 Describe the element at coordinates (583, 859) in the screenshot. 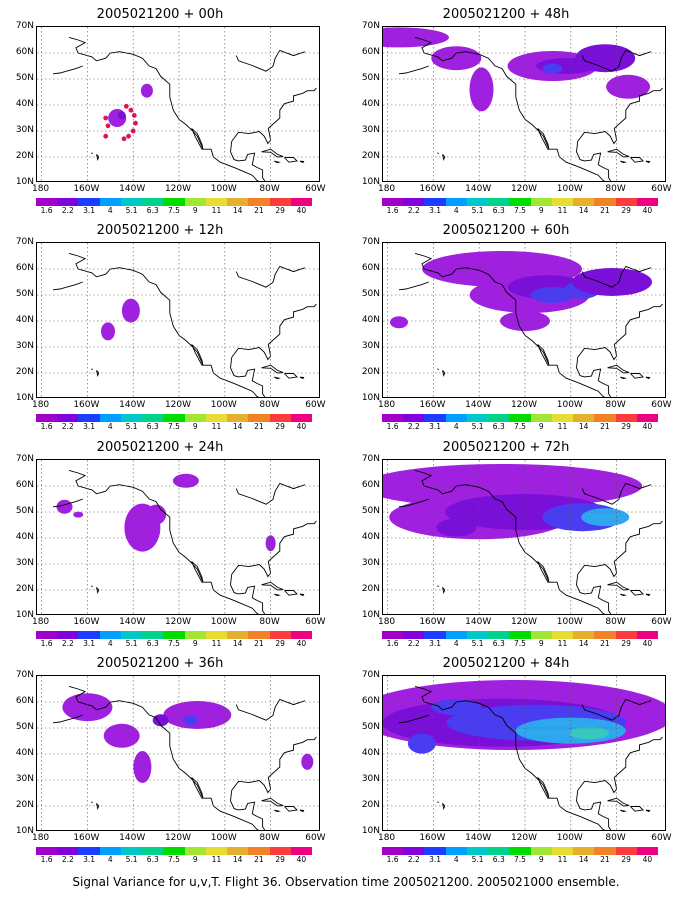

I see `colorbar-level-label: 14` at that location.